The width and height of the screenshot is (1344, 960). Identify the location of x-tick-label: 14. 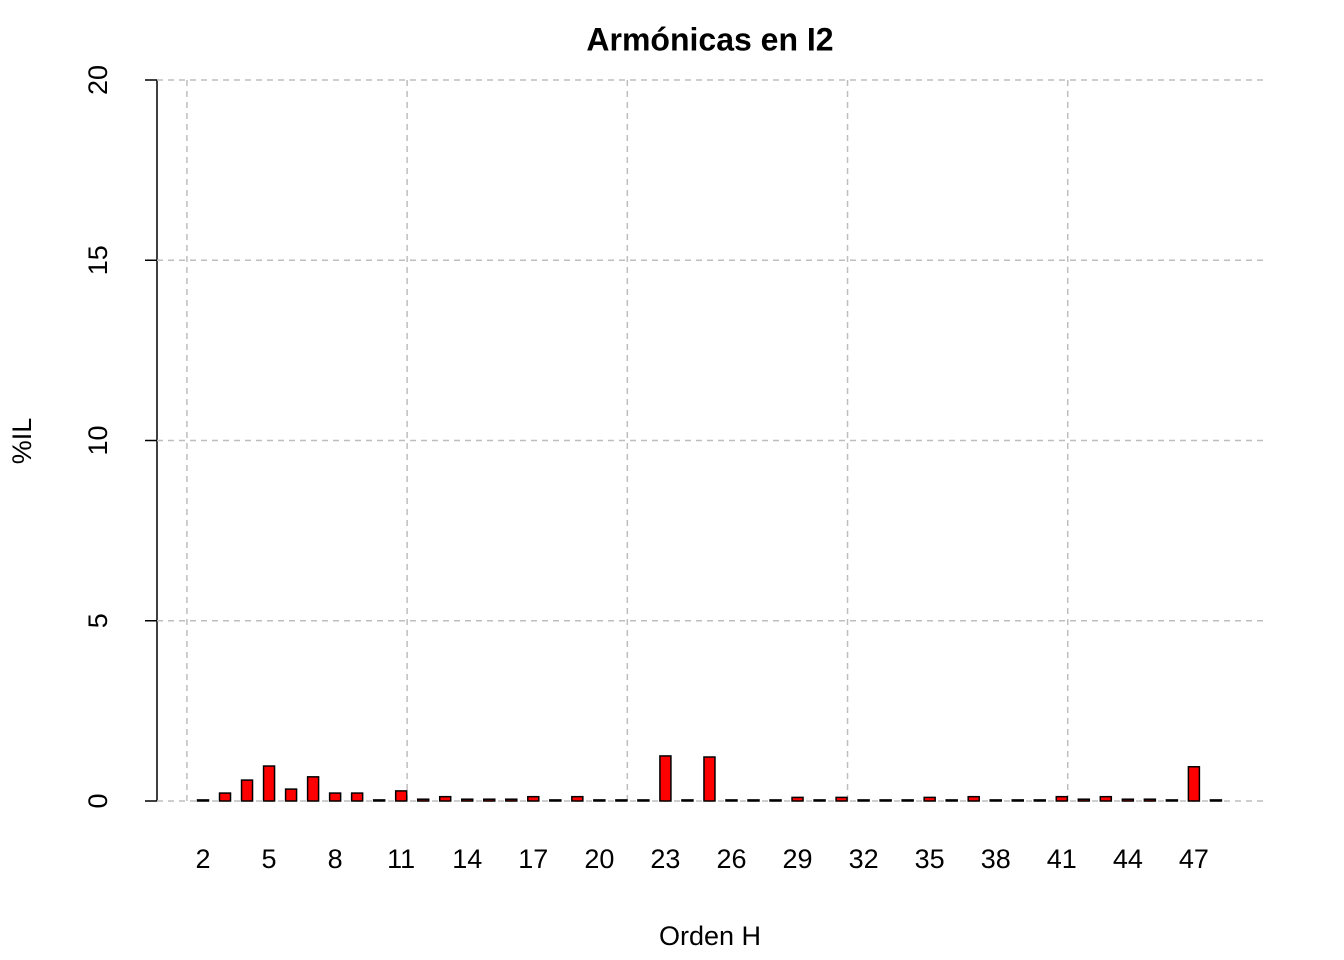
(467, 859).